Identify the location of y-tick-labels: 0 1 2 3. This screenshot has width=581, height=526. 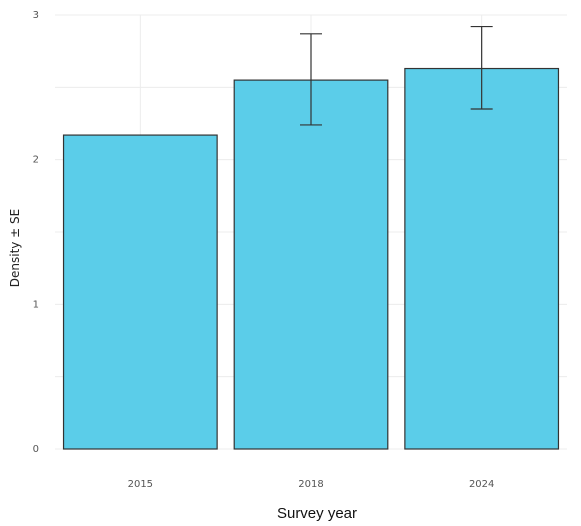
(36, 232).